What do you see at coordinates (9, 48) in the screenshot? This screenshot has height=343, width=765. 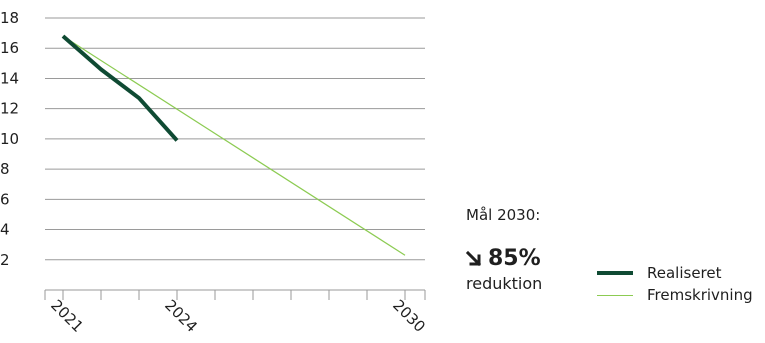 I see `y-tick-label-16: 16` at bounding box center [9, 48].